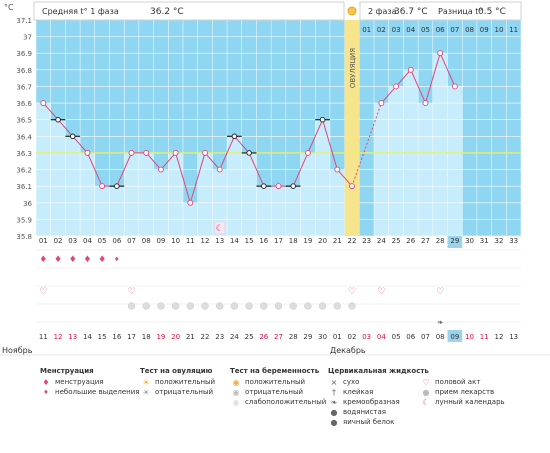  What do you see at coordinates (219, 241) in the screenshot?
I see `cycle-day: 13` at bounding box center [219, 241].